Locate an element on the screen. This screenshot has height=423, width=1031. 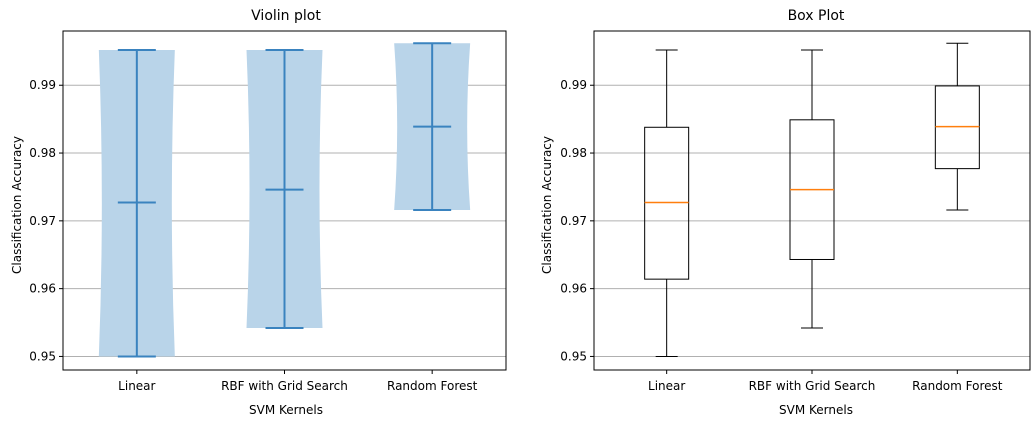
violin-x-tick-label: Random Forest is located at coordinates (432, 386).